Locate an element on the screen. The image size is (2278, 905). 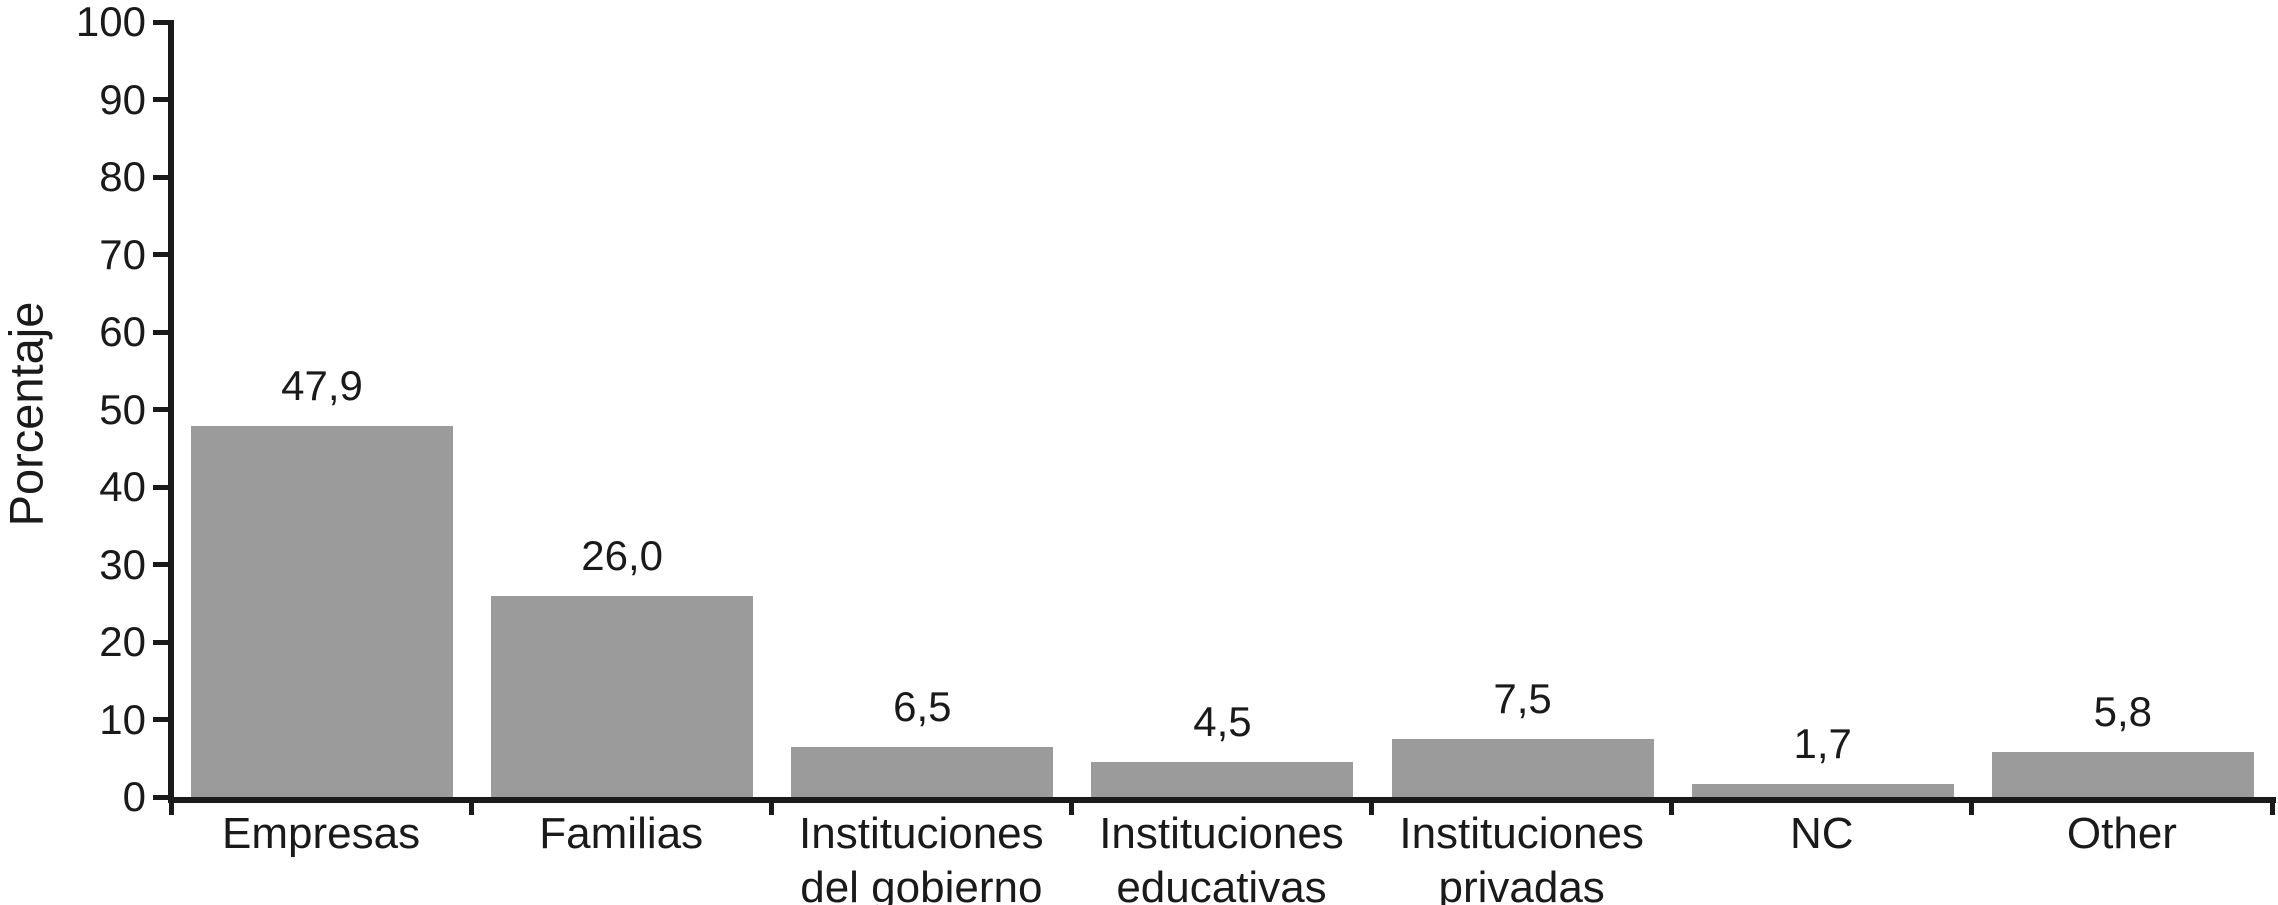
y-tick-label: 10 is located at coordinates (122, 719).